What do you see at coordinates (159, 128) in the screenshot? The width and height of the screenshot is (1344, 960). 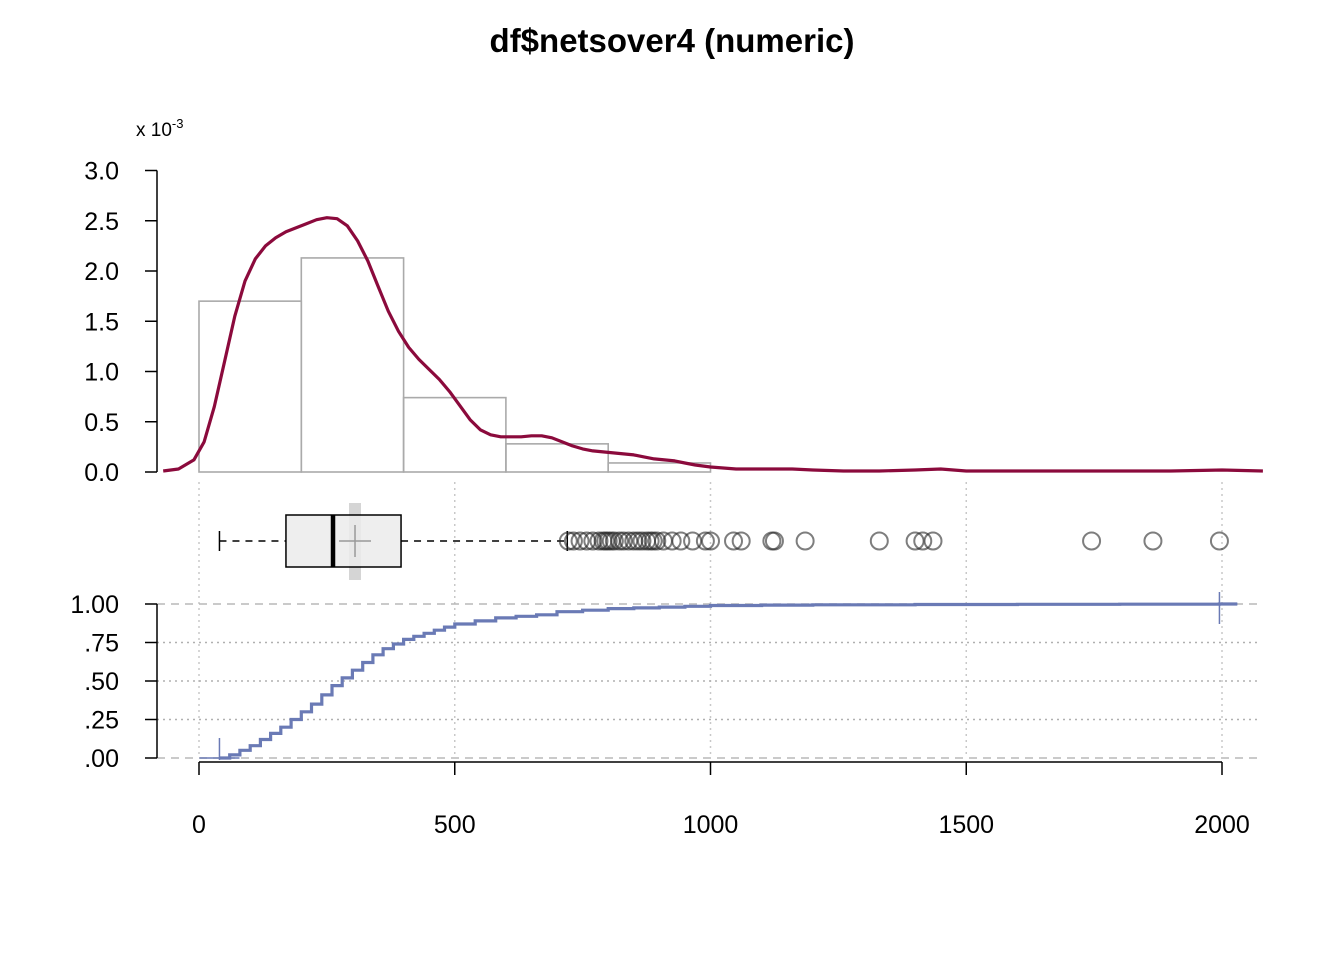 I see `density-multiplier-label: x 10-3` at bounding box center [159, 128].